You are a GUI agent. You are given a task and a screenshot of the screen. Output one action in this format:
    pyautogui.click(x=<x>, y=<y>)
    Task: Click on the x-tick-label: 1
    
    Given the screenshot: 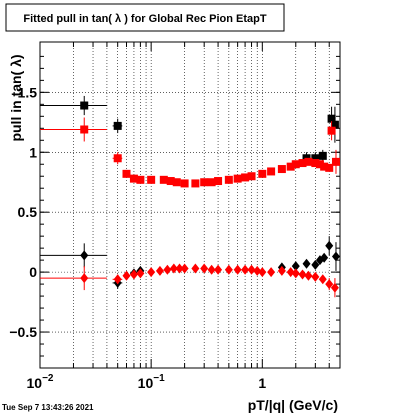 What is the action you would take?
    pyautogui.click(x=262, y=383)
    